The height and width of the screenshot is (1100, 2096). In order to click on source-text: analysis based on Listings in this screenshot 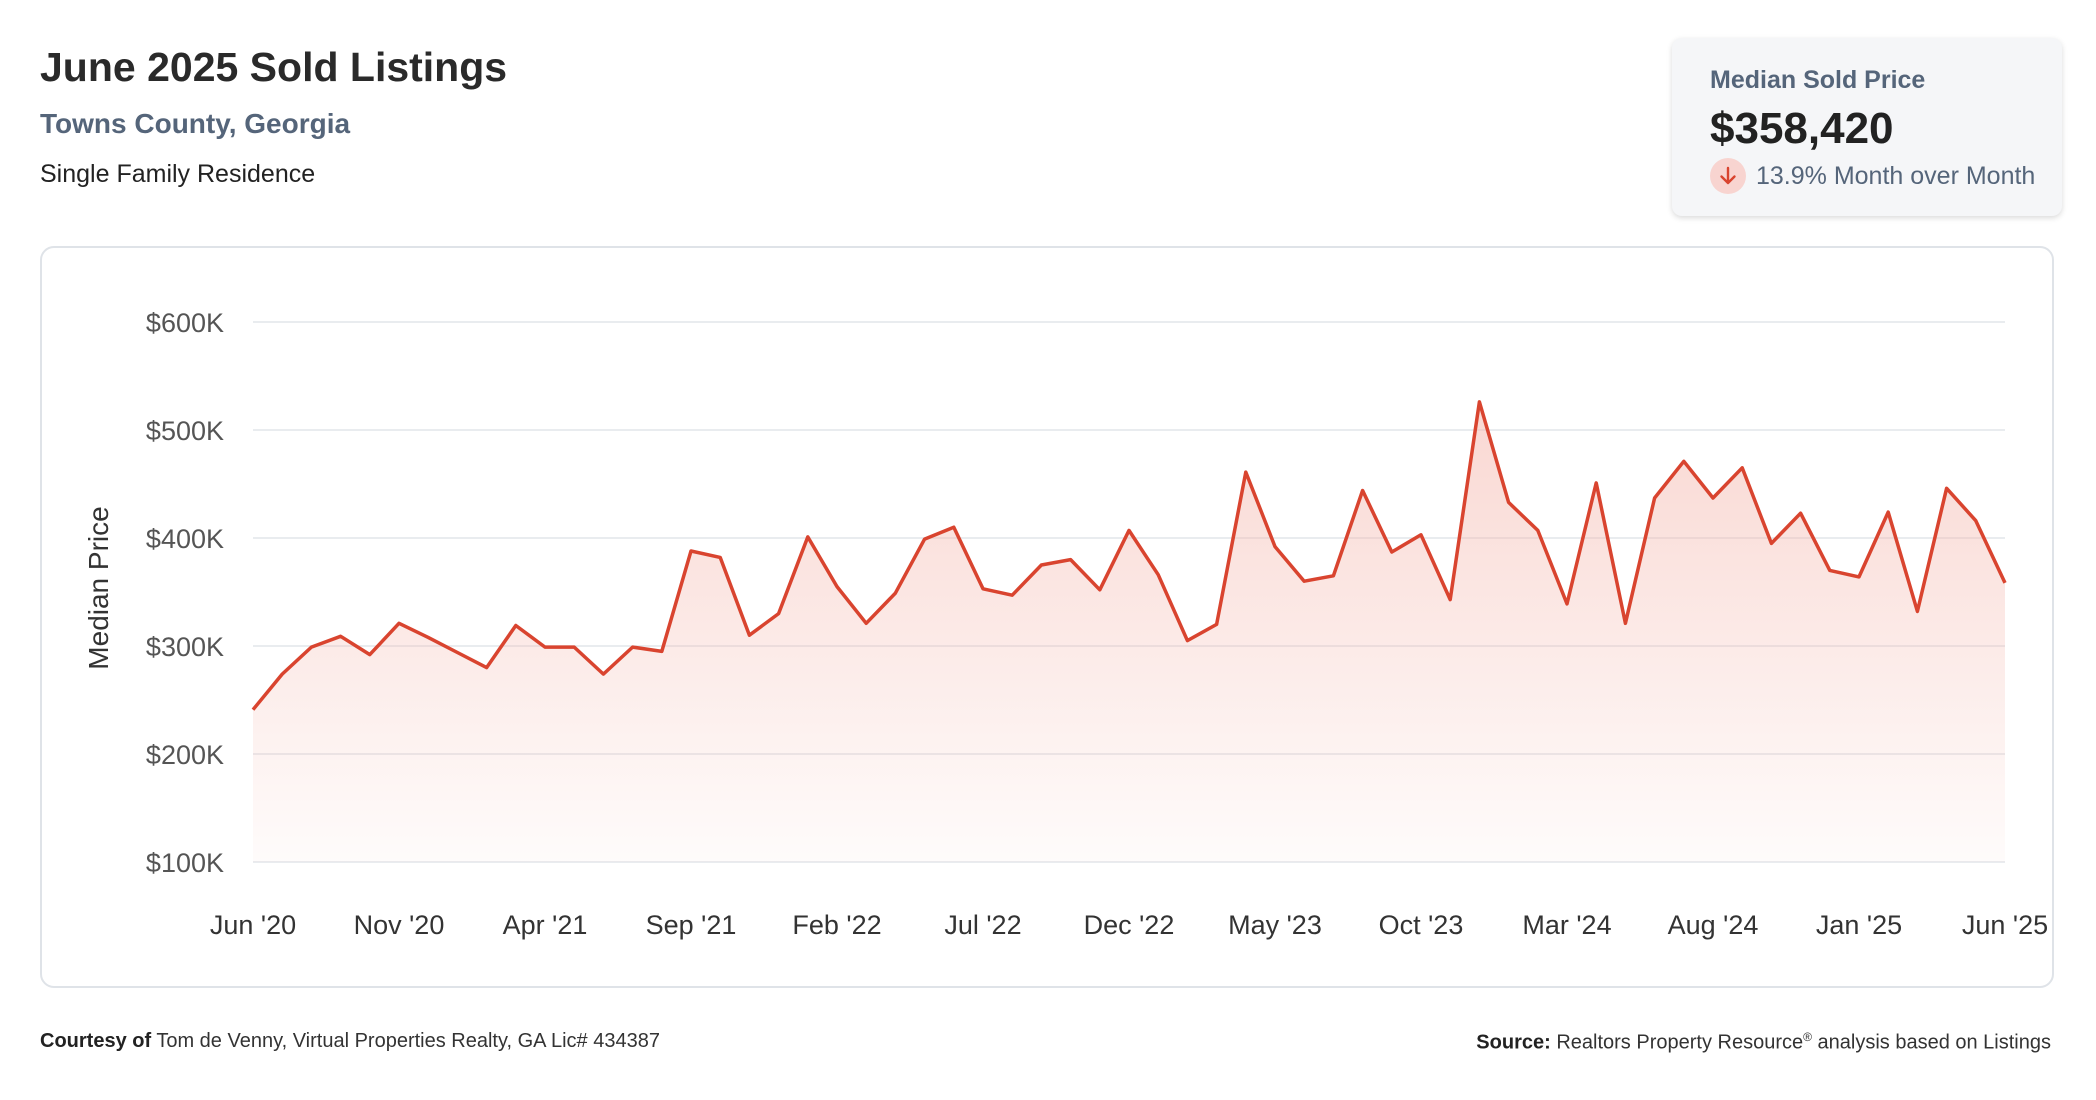, I will do `click(1934, 1042)`.